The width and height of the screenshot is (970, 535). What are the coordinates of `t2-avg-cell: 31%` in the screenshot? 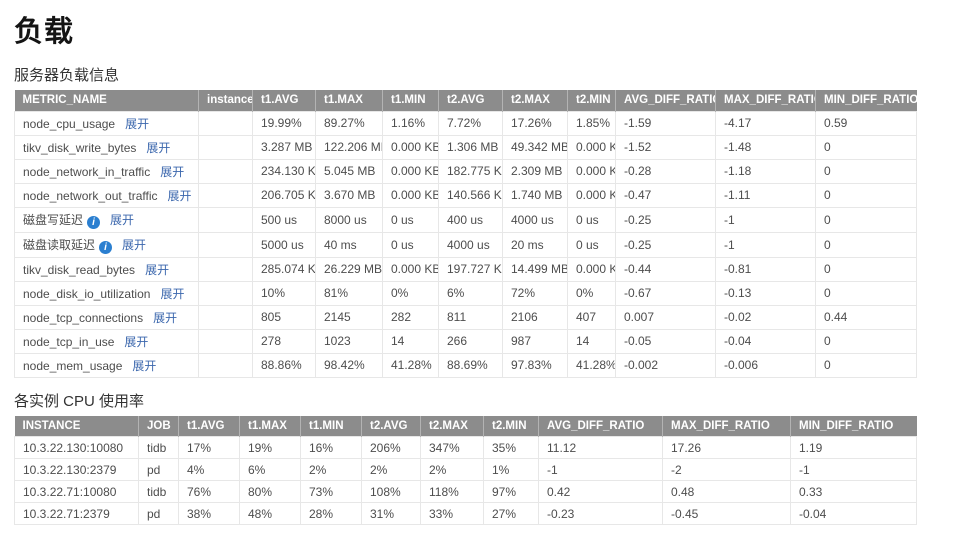 It's located at (391, 513).